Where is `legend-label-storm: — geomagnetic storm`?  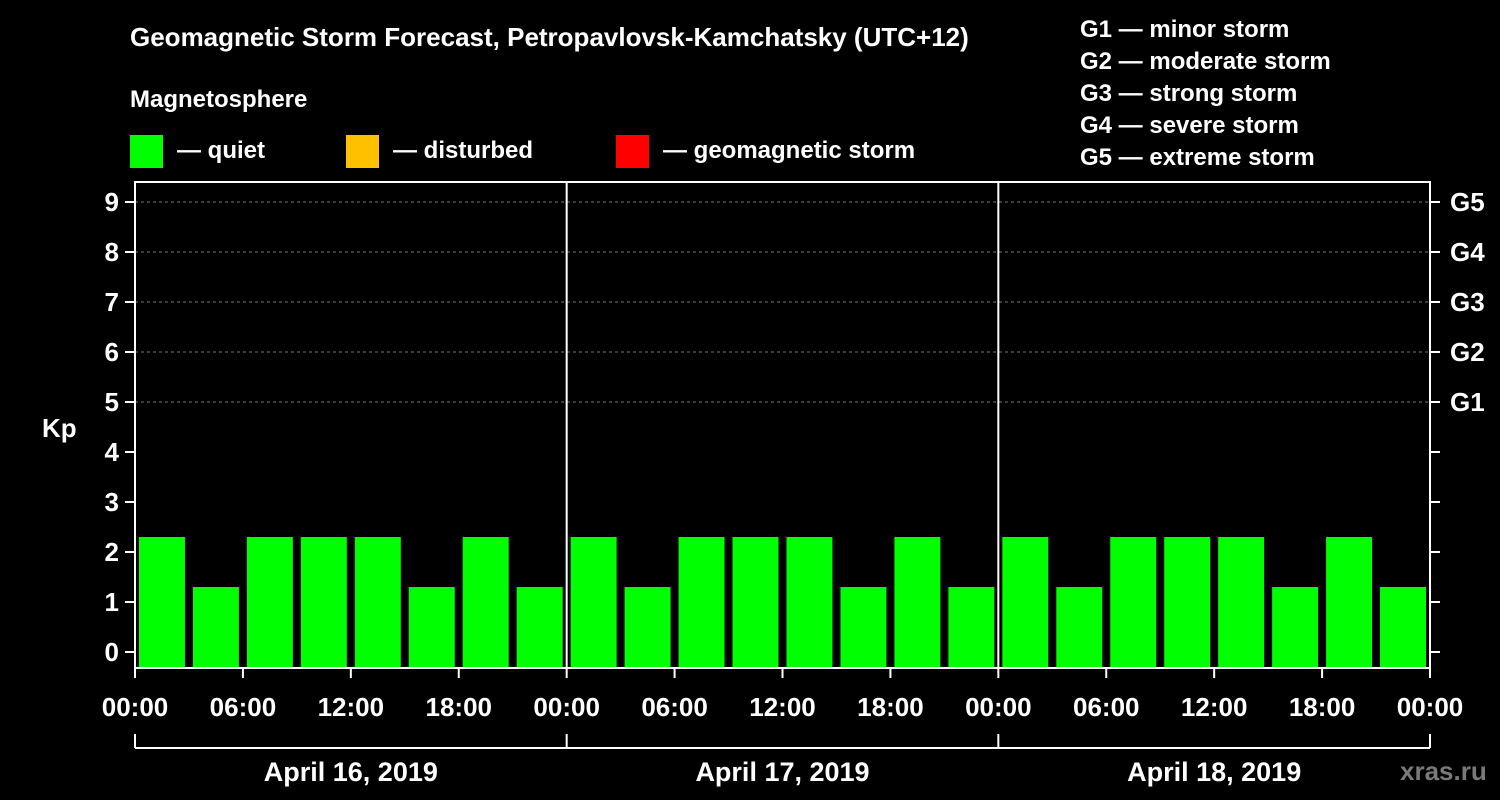 legend-label-storm: — geomagnetic storm is located at coordinates (789, 150).